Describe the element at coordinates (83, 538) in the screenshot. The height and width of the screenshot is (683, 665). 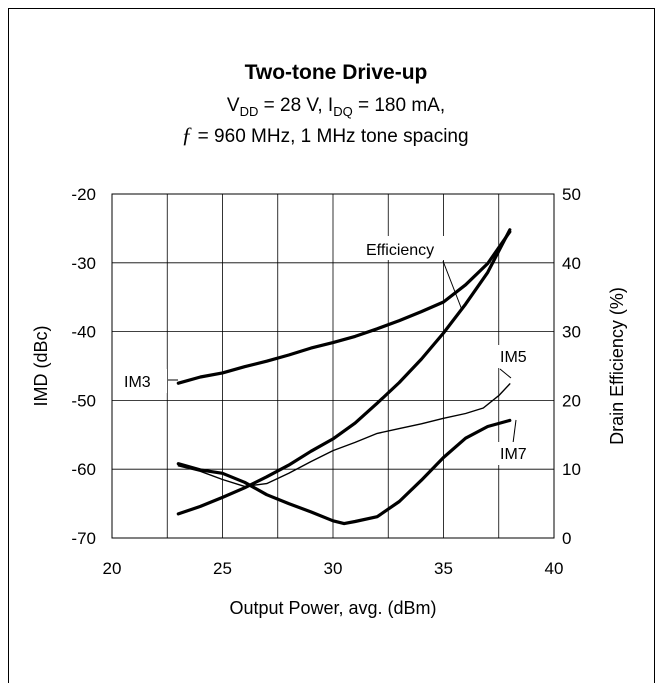
I see `y-left-tick-label: -70` at that location.